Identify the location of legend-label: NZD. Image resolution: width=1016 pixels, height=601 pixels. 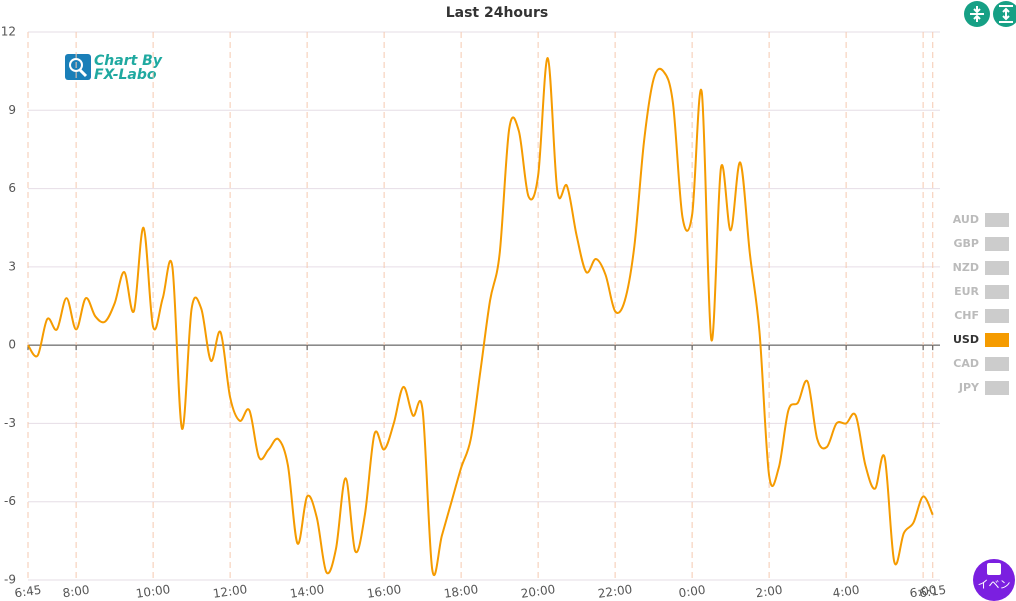
(966, 267).